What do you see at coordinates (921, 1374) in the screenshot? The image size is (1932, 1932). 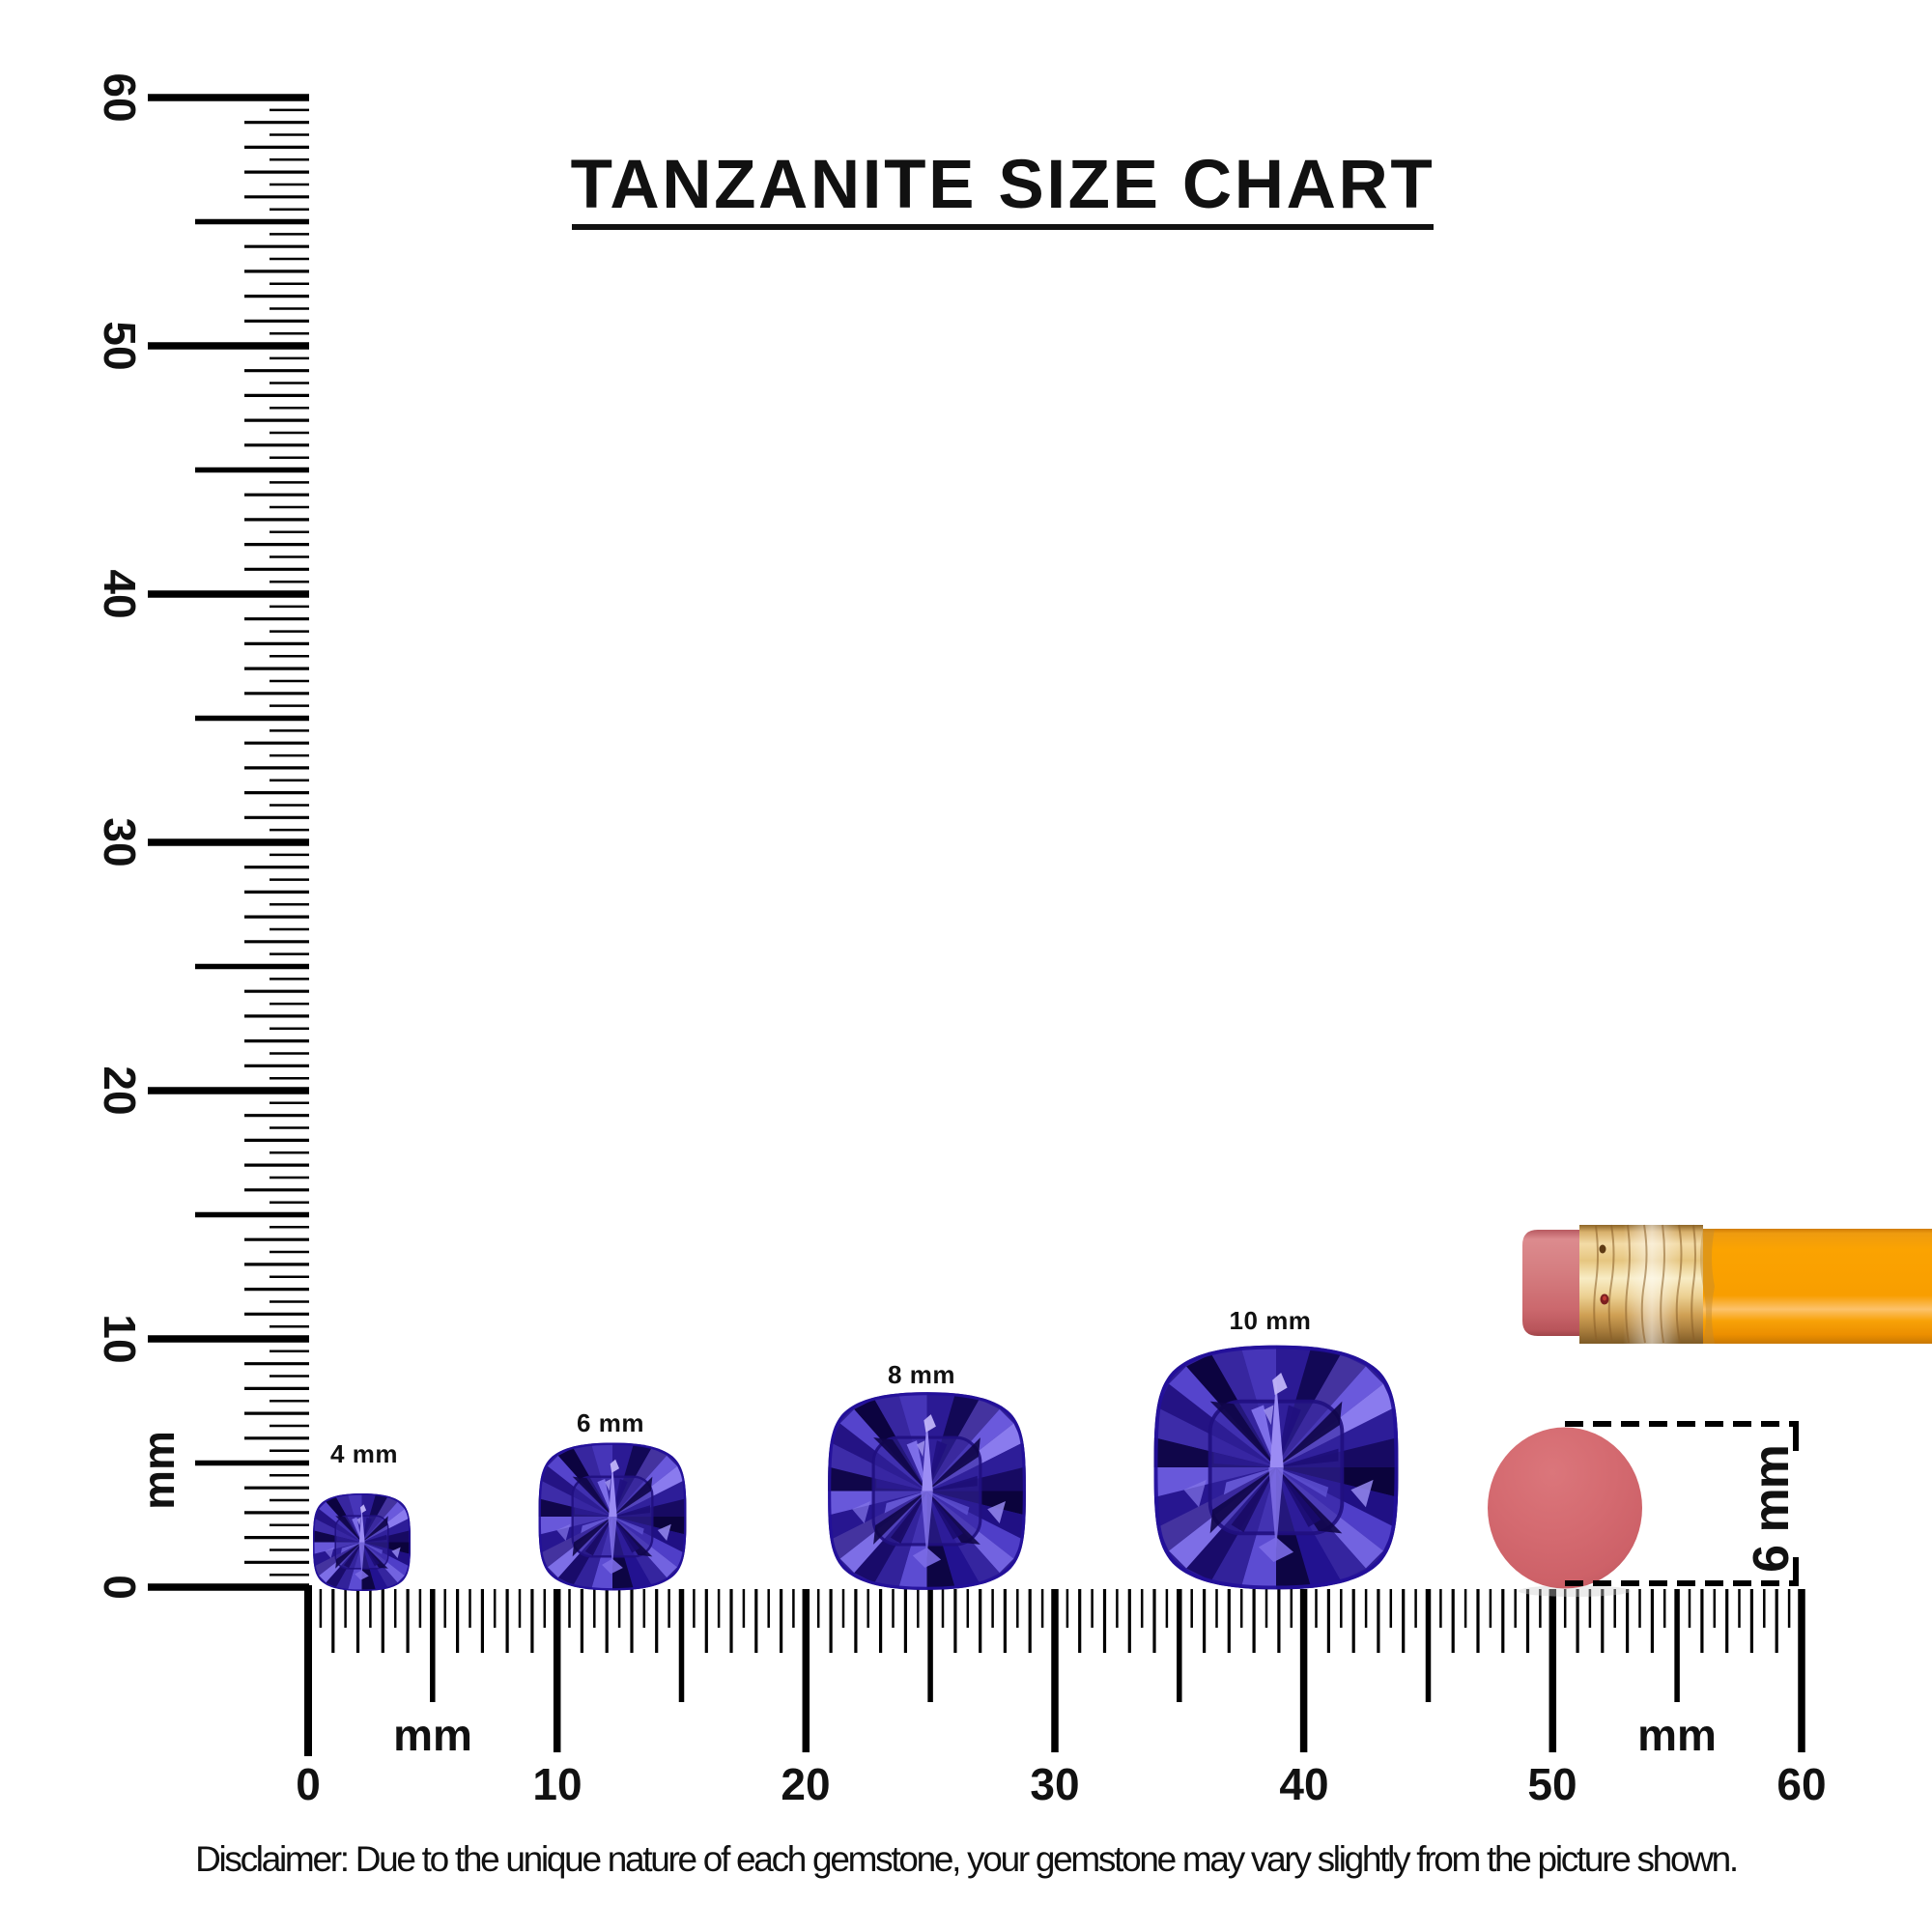 I see `svg-text: 8 mm` at bounding box center [921, 1374].